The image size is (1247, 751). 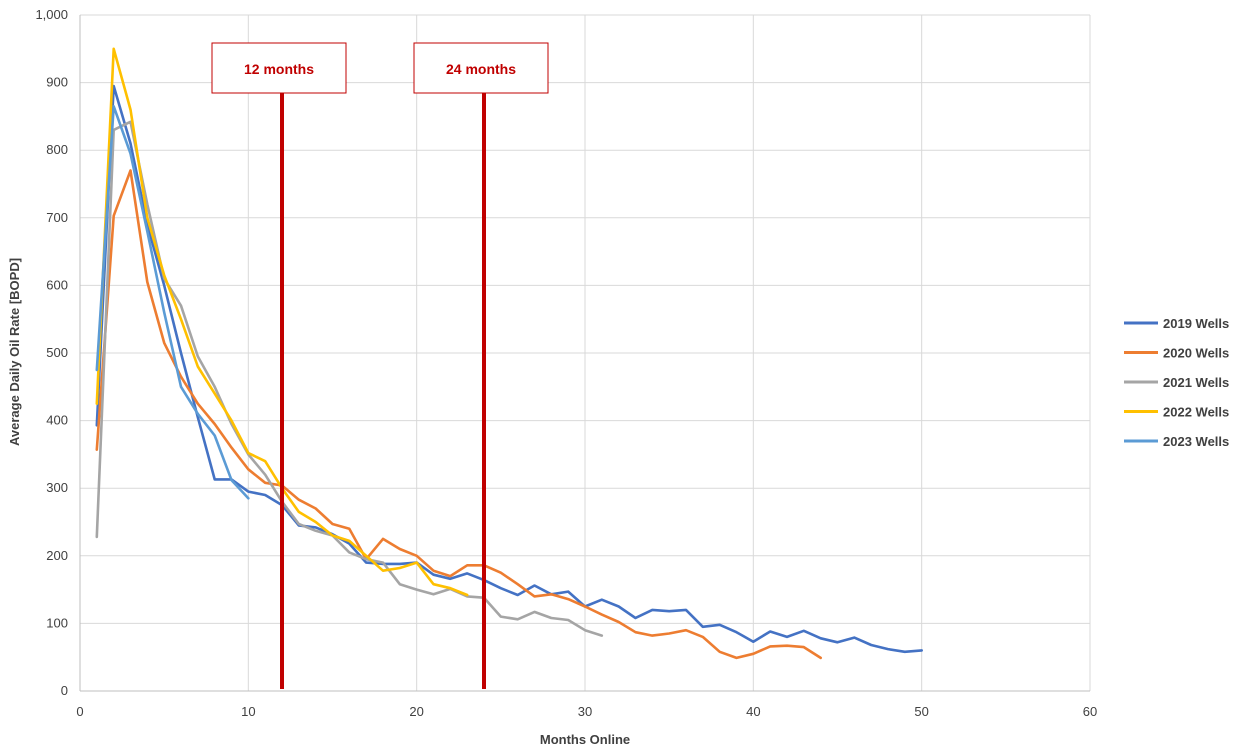 What do you see at coordinates (416, 711) in the screenshot?
I see `x-tick-label: 20` at bounding box center [416, 711].